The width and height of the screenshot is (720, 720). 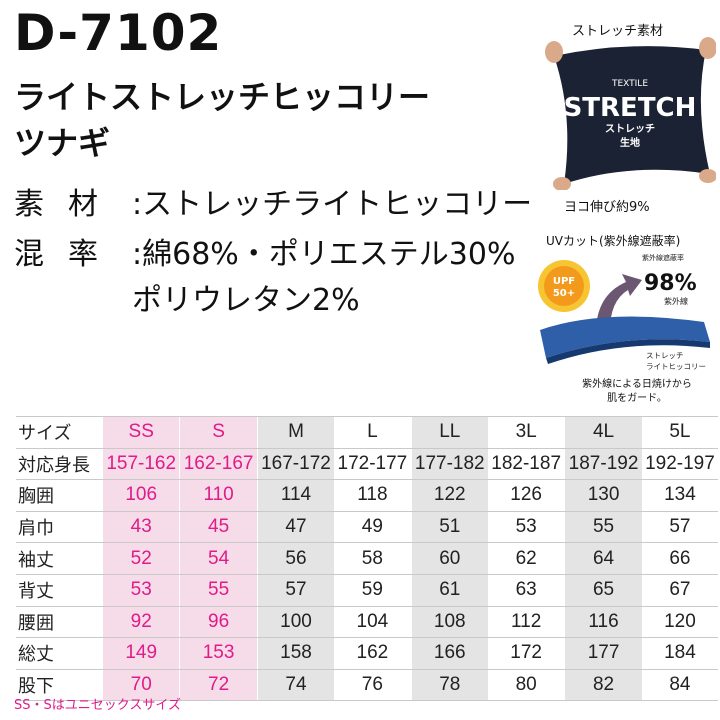 I want to click on uv-fabric-label-1: ストレッチ, so click(x=665, y=355).